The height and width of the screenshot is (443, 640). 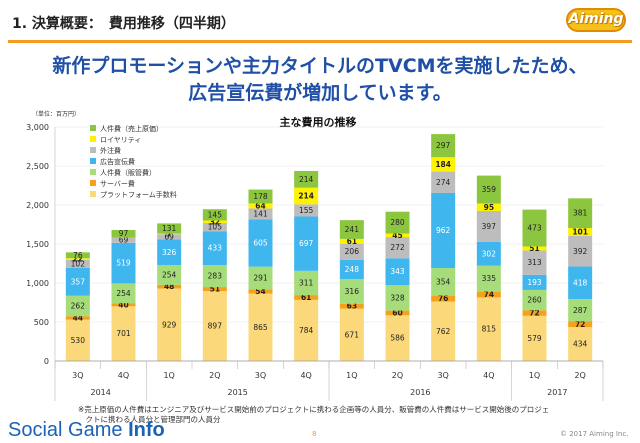 I want to click on data-label: 22, so click(x=78, y=259).